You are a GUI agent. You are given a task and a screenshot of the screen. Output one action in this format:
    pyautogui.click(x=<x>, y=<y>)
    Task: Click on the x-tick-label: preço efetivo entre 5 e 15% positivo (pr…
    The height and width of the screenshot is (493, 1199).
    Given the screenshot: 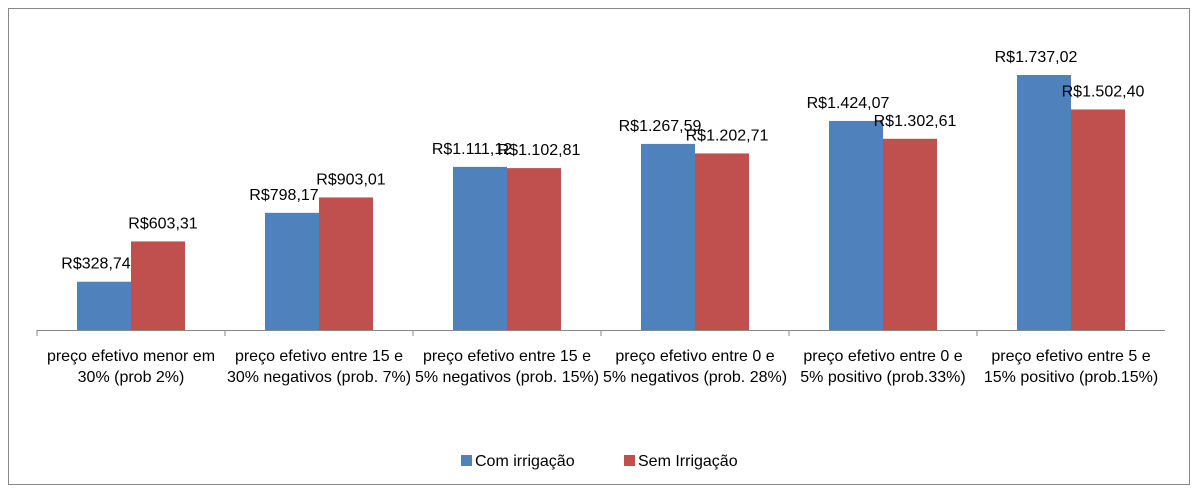 What is the action you would take?
    pyautogui.click(x=1071, y=367)
    